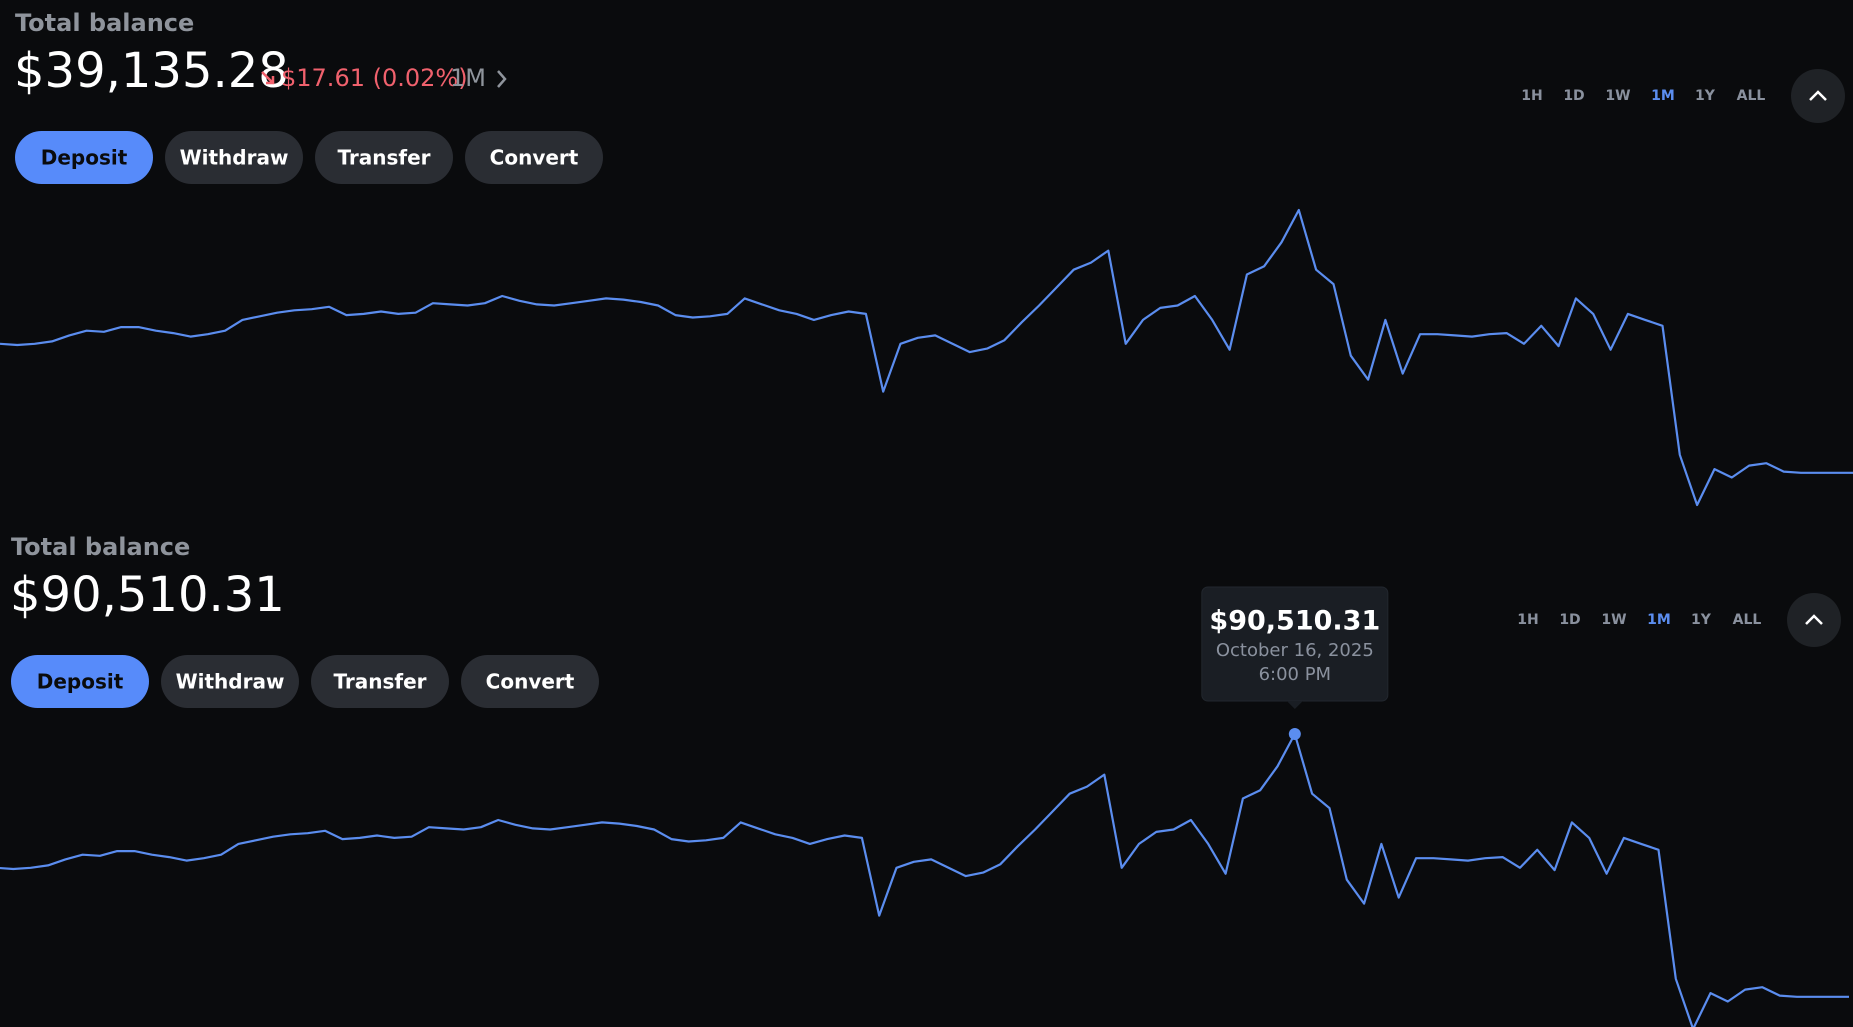  What do you see at coordinates (147, 595) in the screenshot?
I see `balance-amount: $90,510.31` at bounding box center [147, 595].